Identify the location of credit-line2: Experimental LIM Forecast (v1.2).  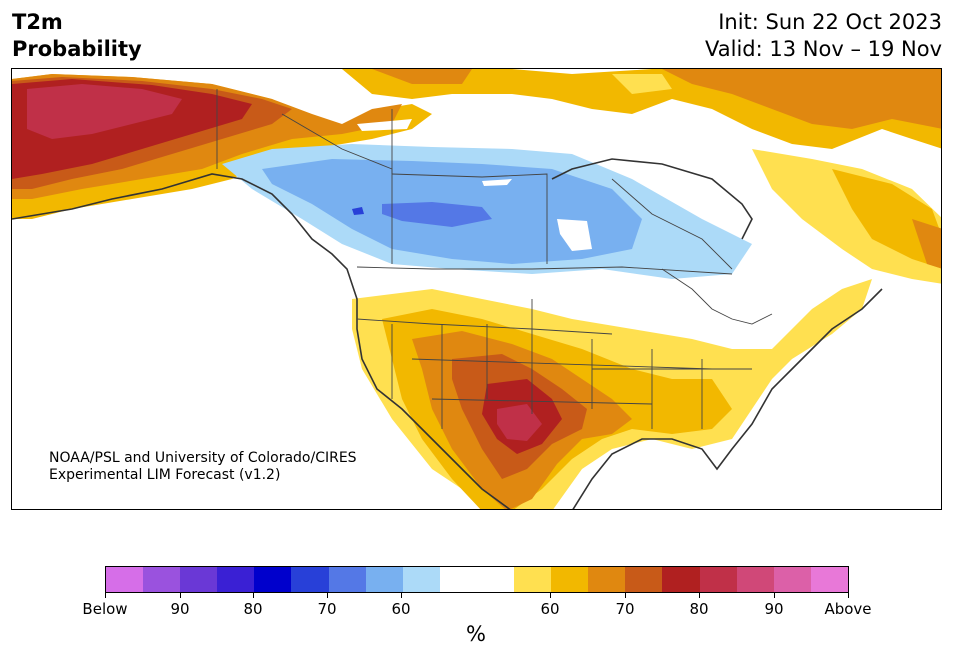
(165, 475).